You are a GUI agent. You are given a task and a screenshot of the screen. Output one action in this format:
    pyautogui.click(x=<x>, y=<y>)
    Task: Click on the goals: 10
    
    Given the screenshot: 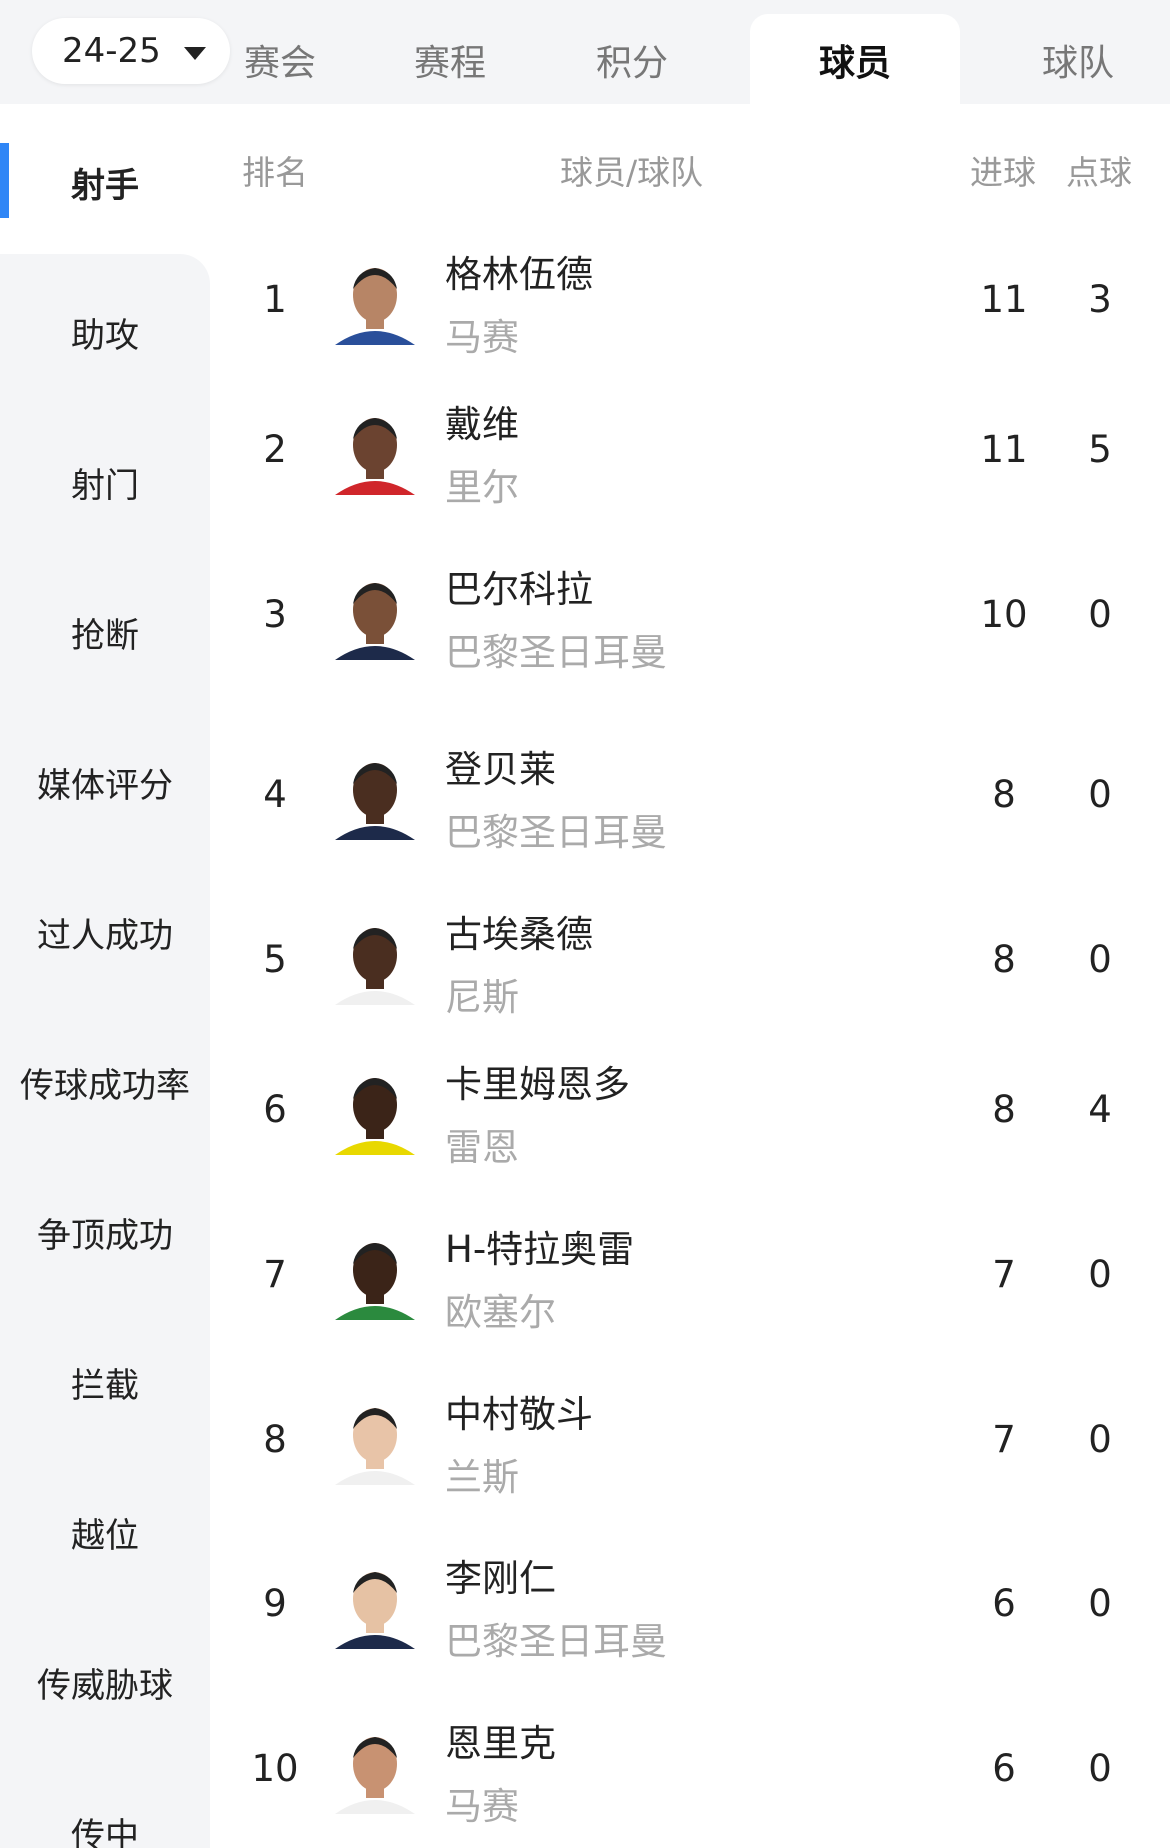 What is the action you would take?
    pyautogui.click(x=1004, y=614)
    